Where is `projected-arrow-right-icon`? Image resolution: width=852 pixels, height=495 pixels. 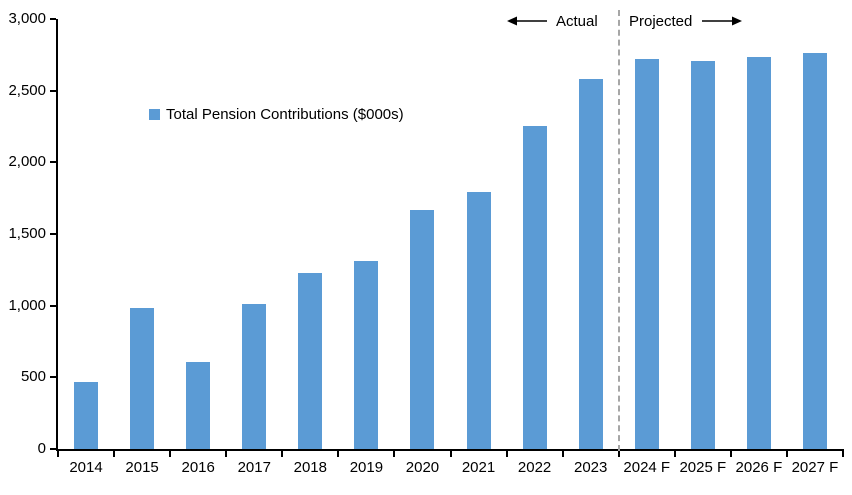
projected-arrow-right-icon is located at coordinates (722, 21).